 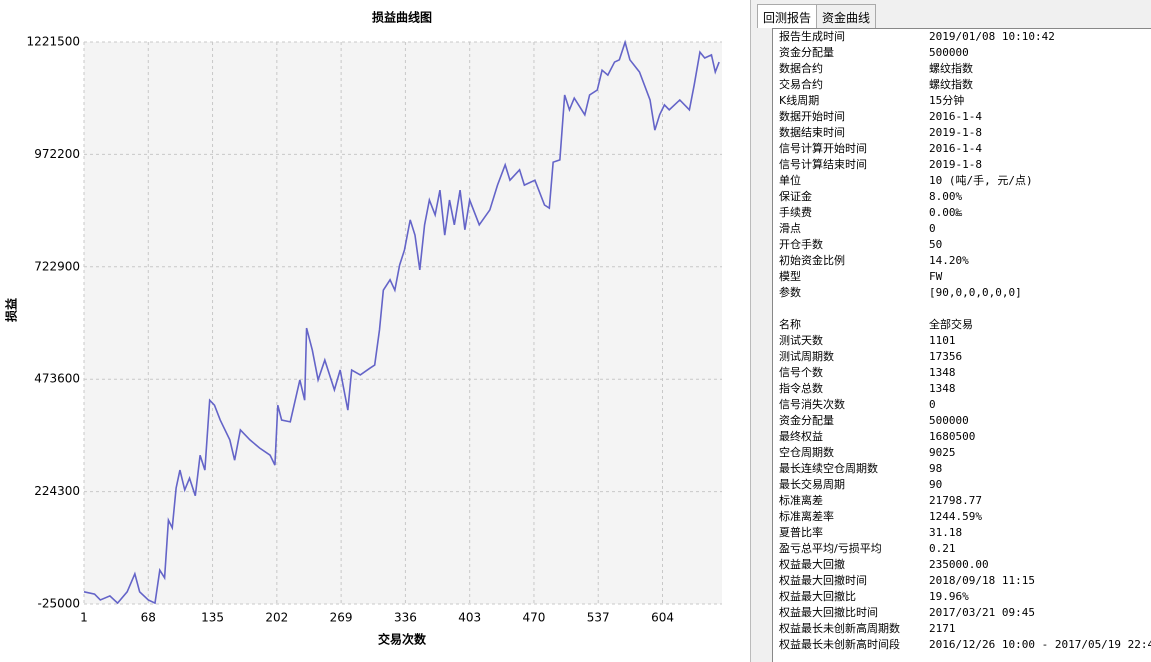 What do you see at coordinates (790, 324) in the screenshot?
I see `report-key: 名称` at bounding box center [790, 324].